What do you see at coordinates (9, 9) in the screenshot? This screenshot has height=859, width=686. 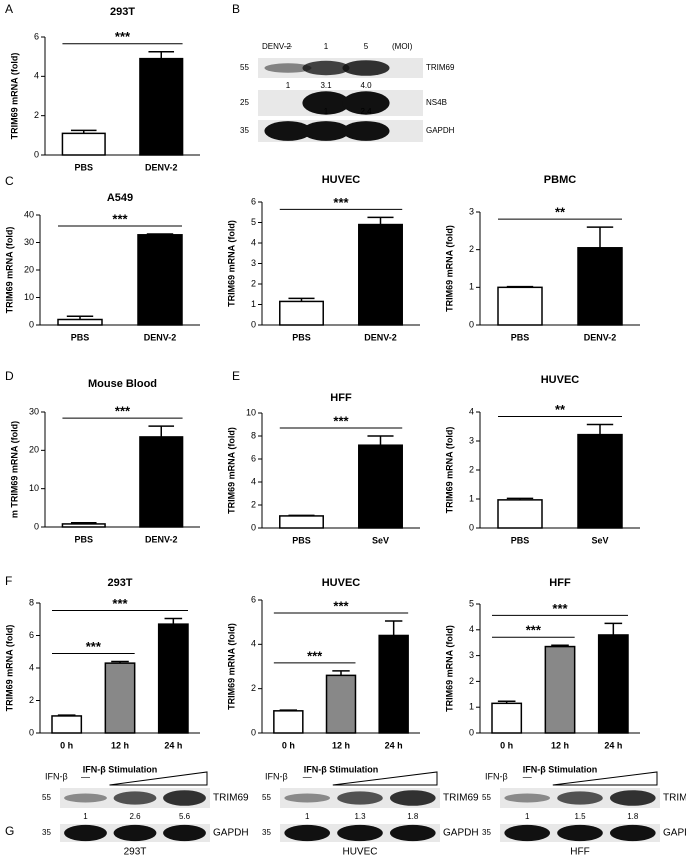 I see `panel-letter: A` at bounding box center [9, 9].